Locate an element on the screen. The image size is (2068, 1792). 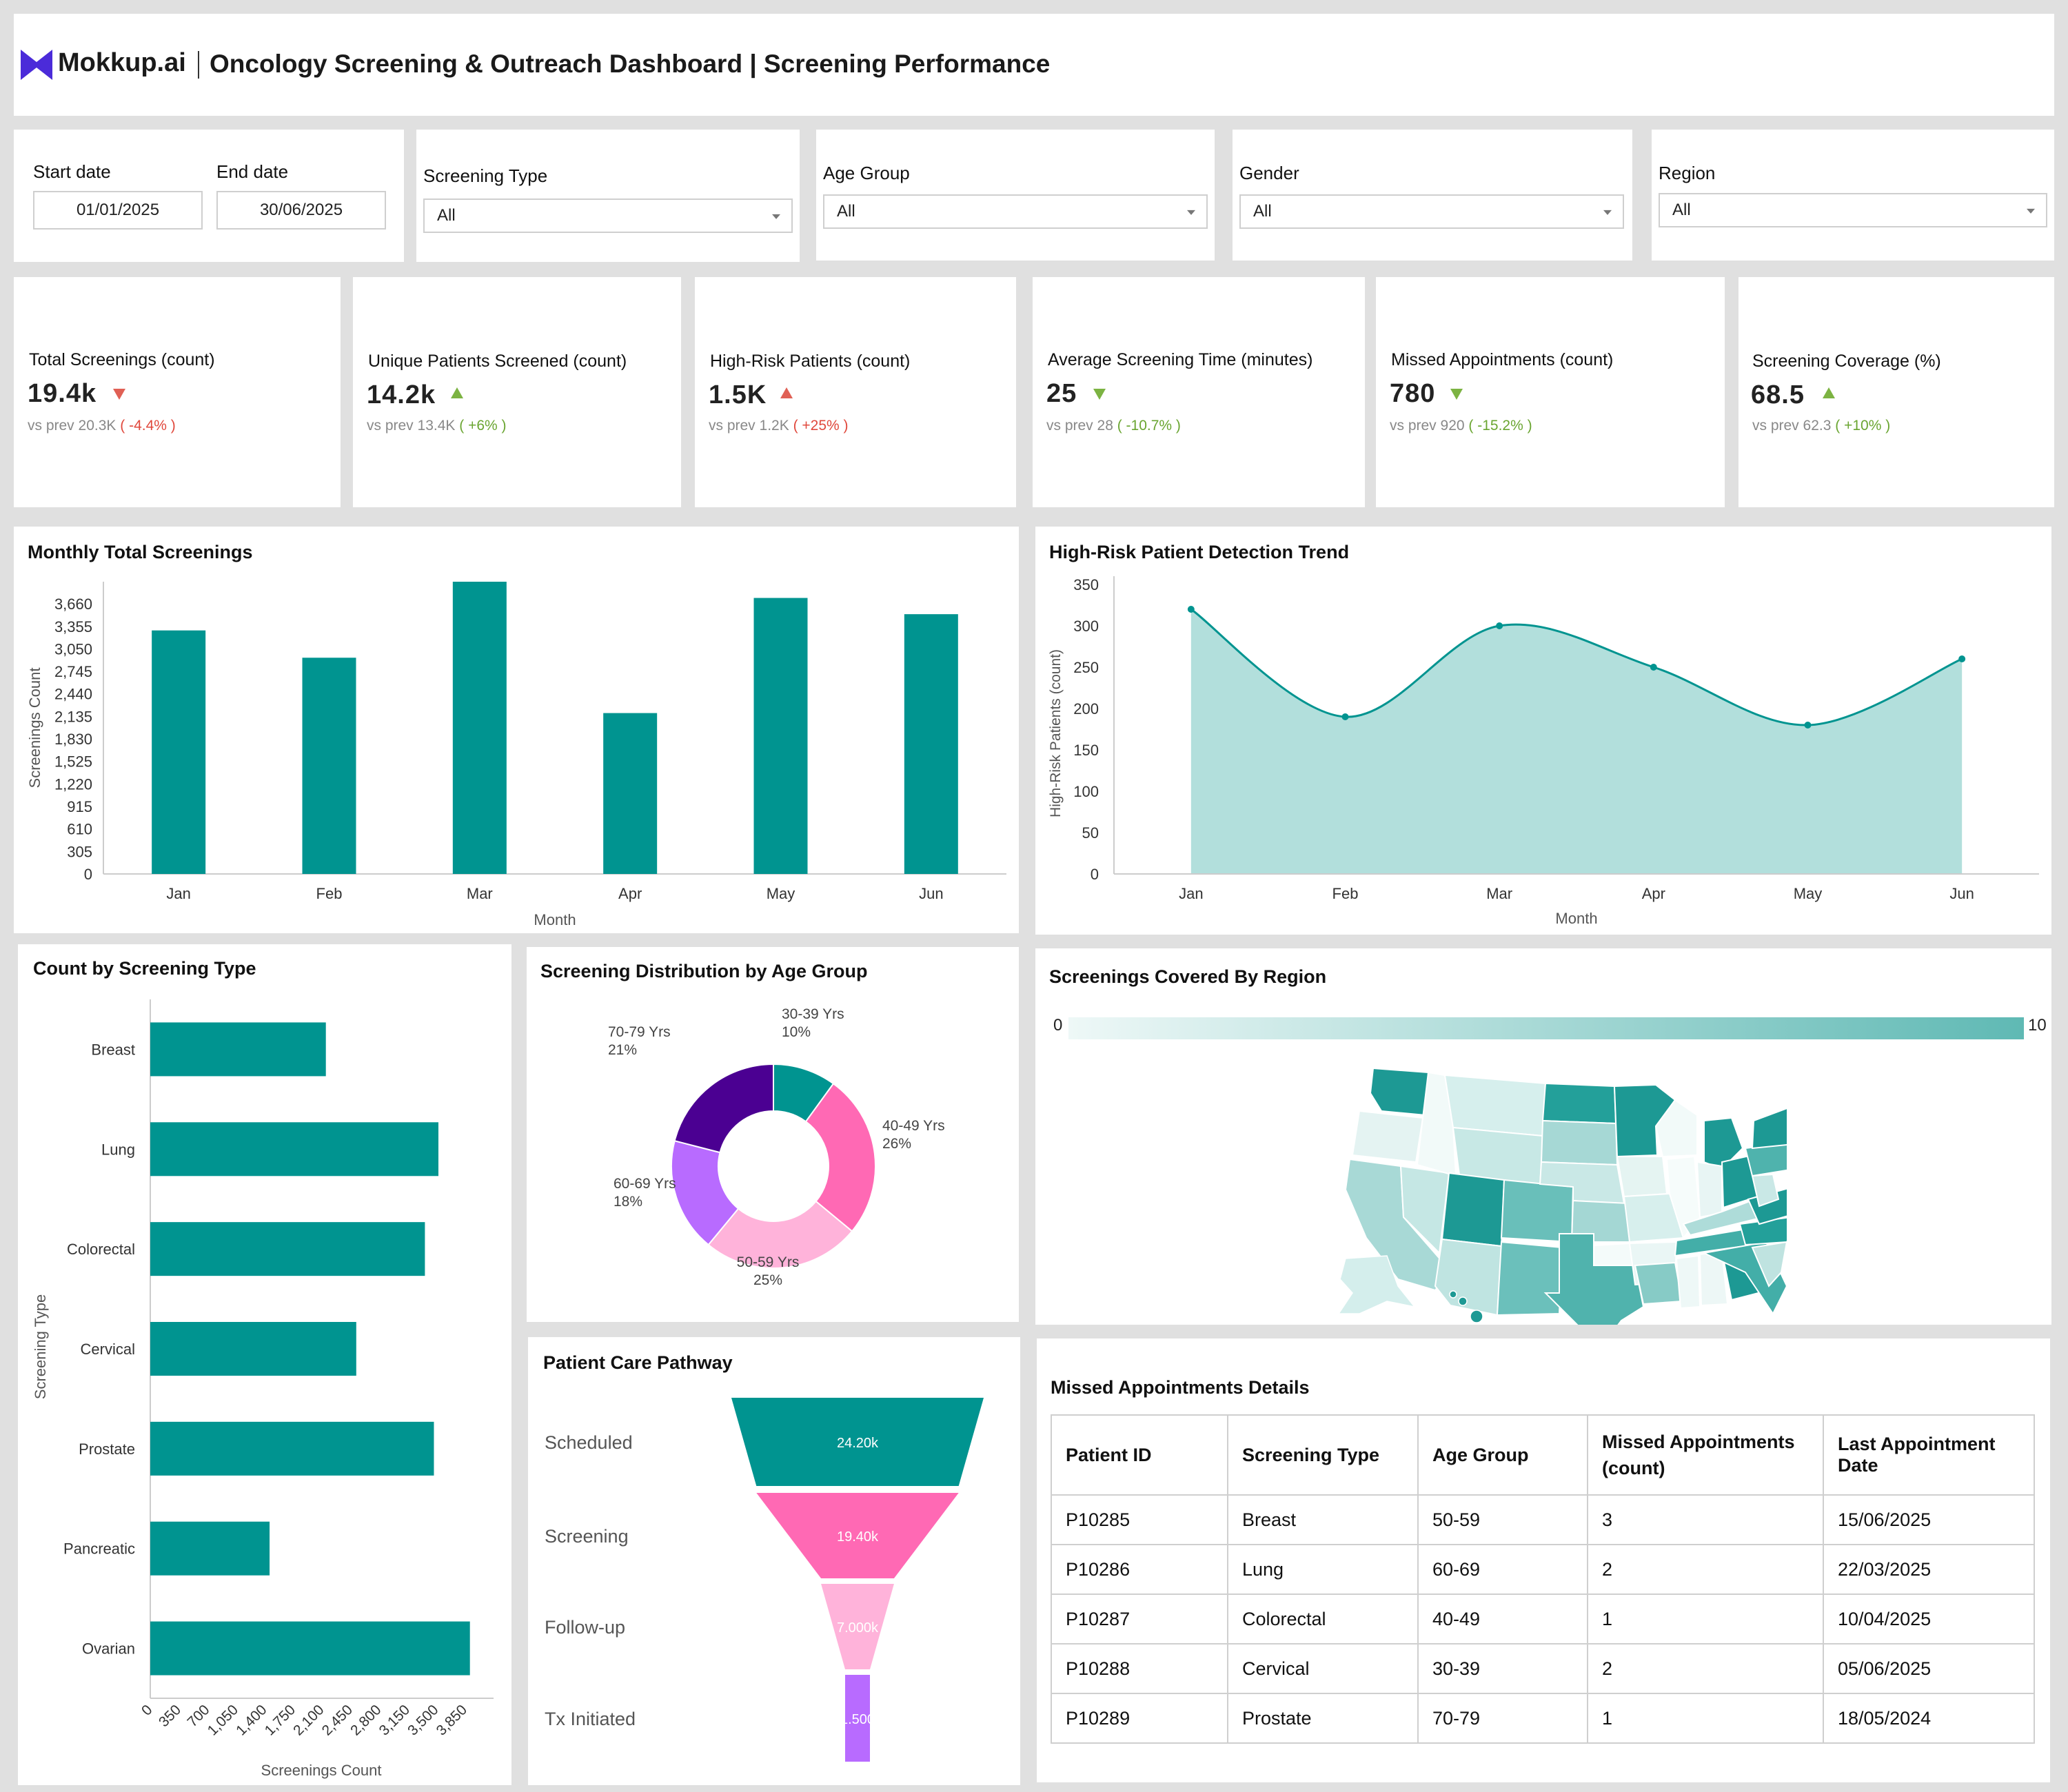
funnel-stage is located at coordinates (857, 1535).